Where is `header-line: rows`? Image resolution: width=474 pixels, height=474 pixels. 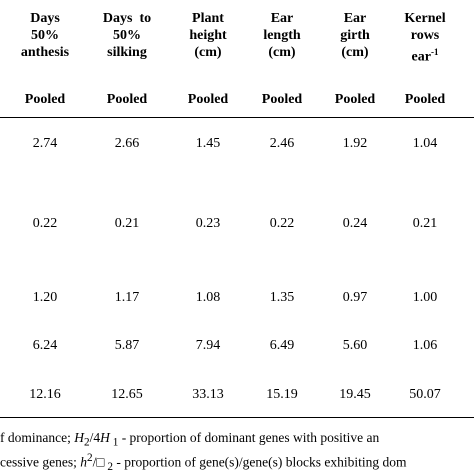 header-line: rows is located at coordinates (425, 35).